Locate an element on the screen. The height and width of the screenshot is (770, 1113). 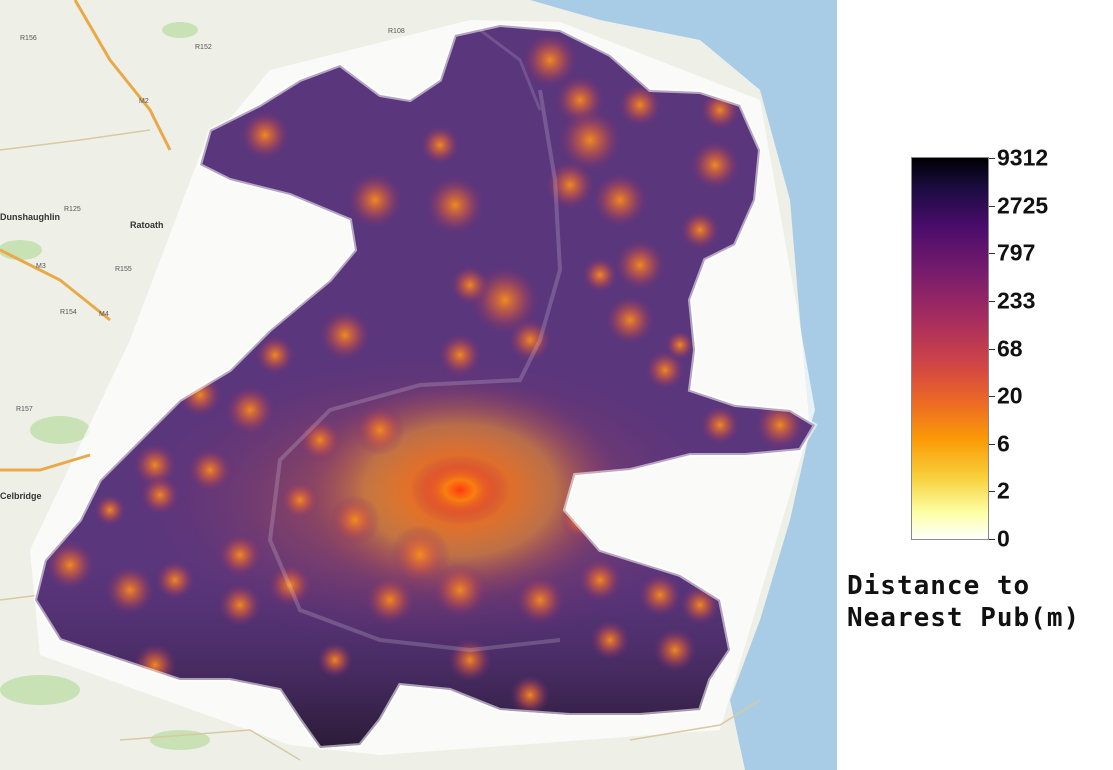
road-label: R154 is located at coordinates (68, 312).